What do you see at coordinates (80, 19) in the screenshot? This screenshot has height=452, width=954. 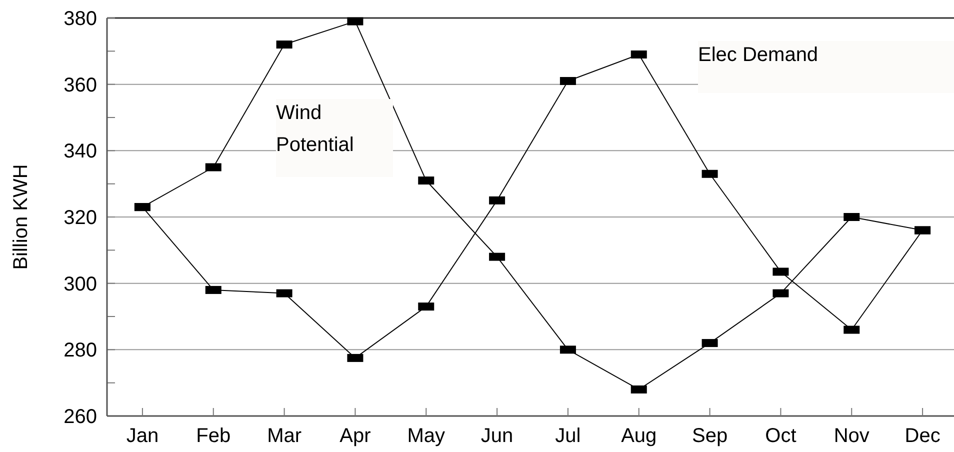 I see `y-tick-label: 380` at bounding box center [80, 19].